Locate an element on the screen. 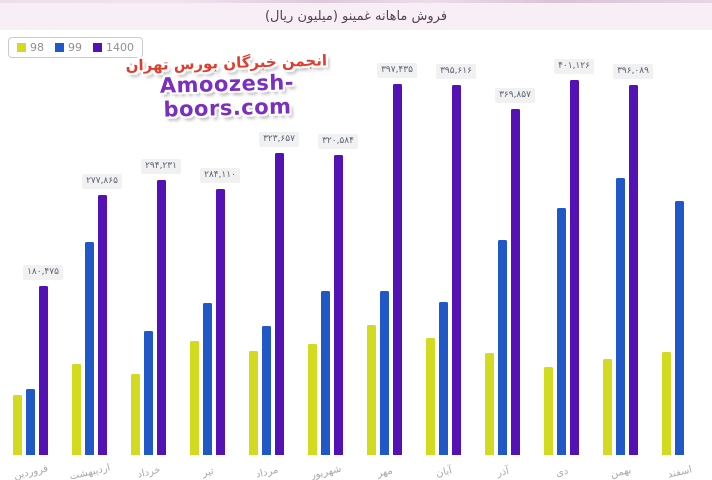 The width and height of the screenshot is (712, 480). x-axis-label: دی is located at coordinates (561, 472).